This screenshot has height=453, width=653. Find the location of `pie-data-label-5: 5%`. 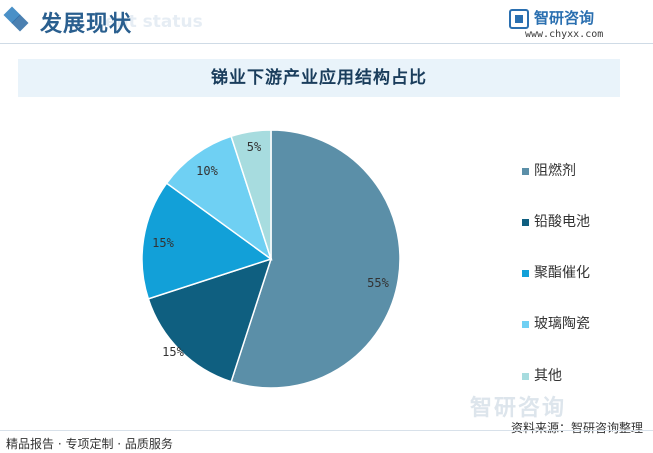

pie-data-label-5: 5% is located at coordinates (254, 147).